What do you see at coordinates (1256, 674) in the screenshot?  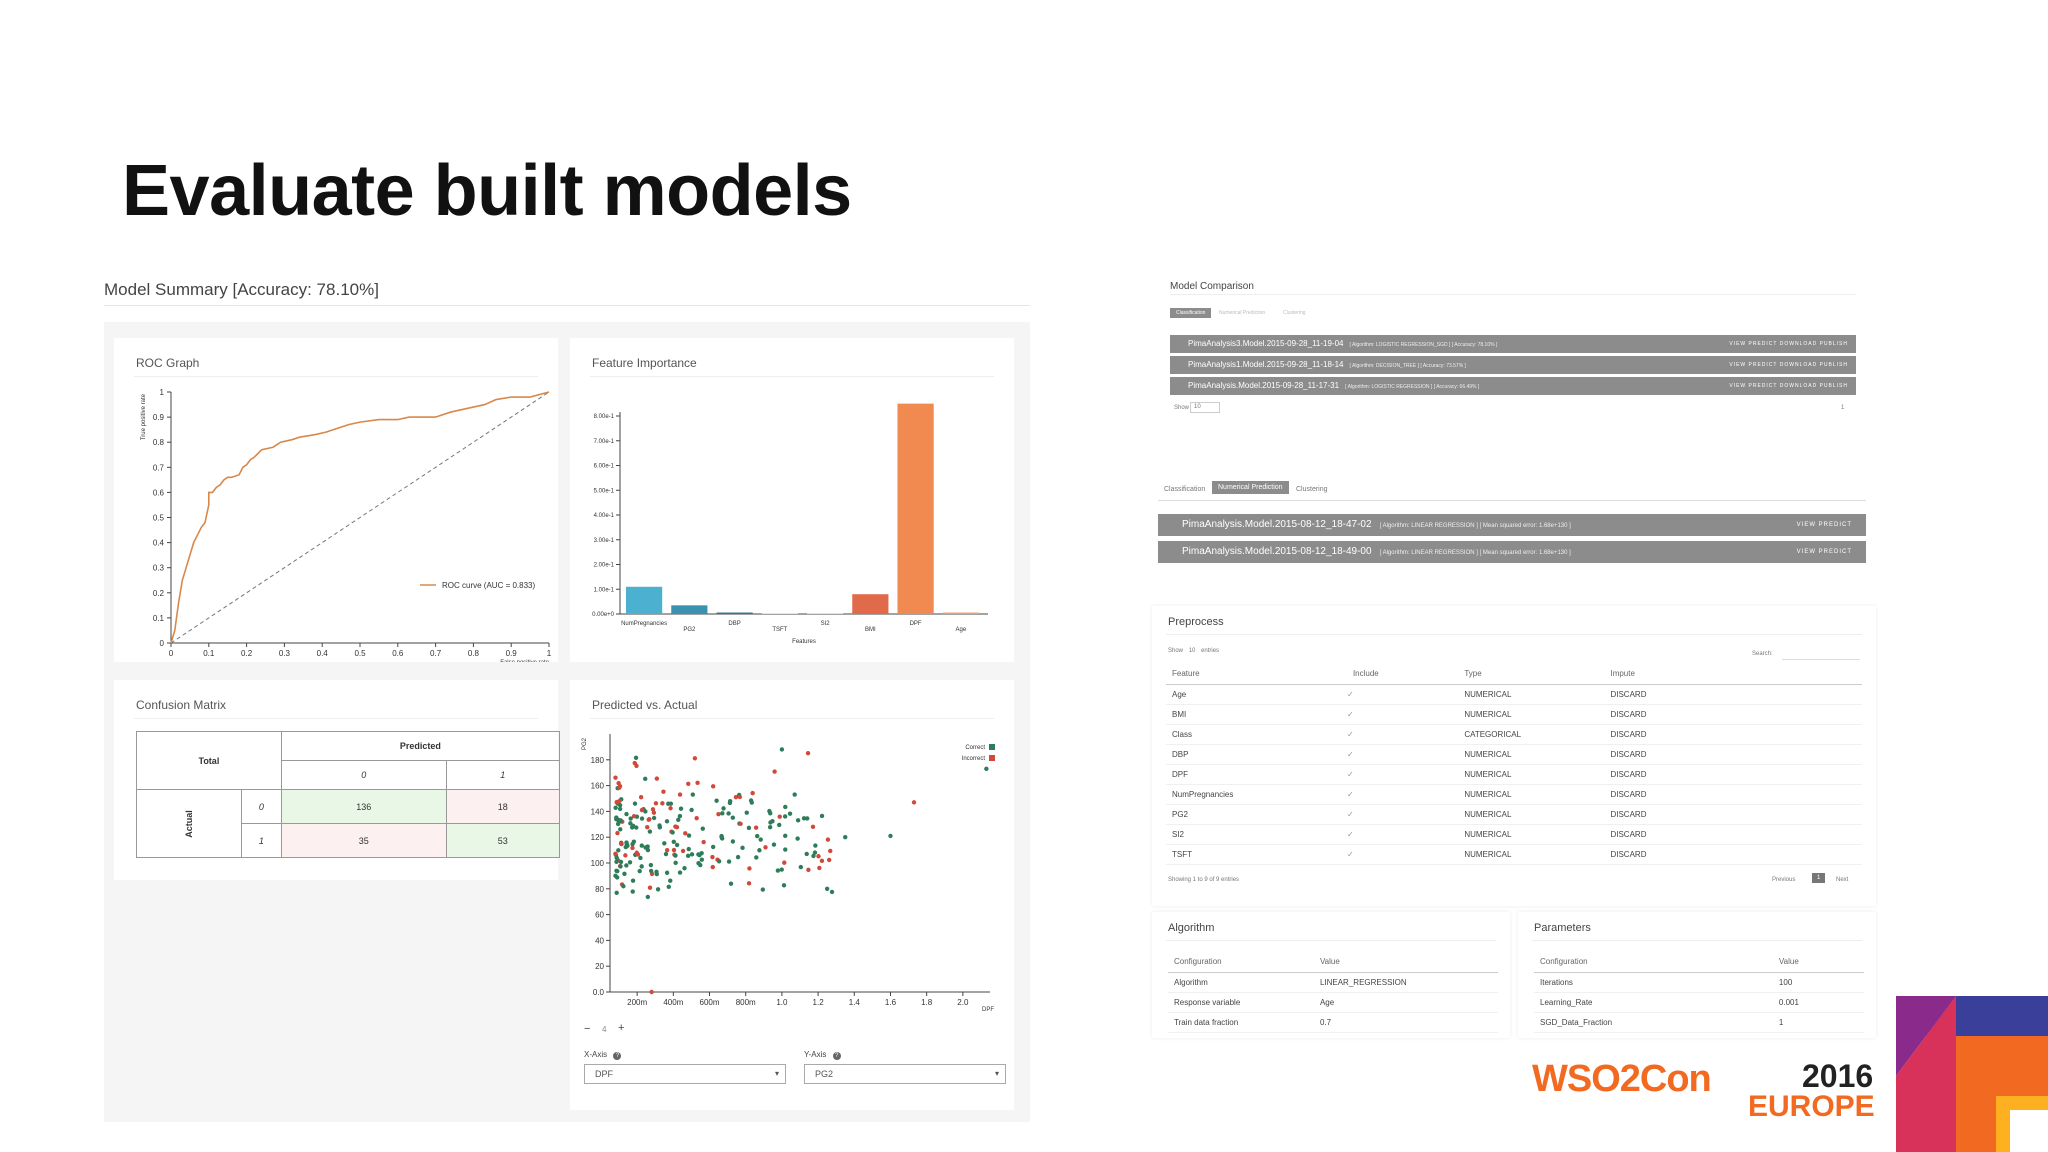 I see `column-header: Feature` at bounding box center [1256, 674].